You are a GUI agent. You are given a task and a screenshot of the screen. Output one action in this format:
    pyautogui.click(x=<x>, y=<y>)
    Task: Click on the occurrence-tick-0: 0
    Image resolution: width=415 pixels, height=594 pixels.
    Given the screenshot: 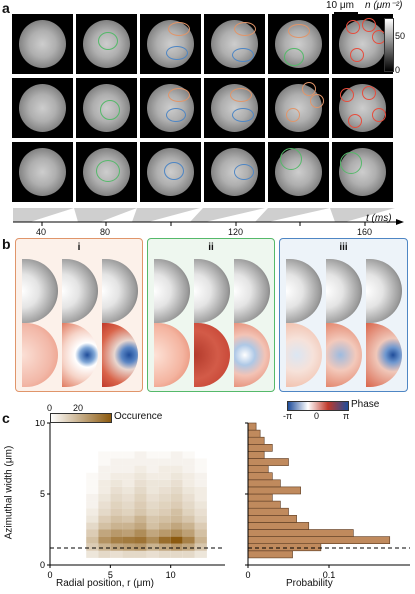 What is the action you would take?
    pyautogui.click(x=50, y=408)
    